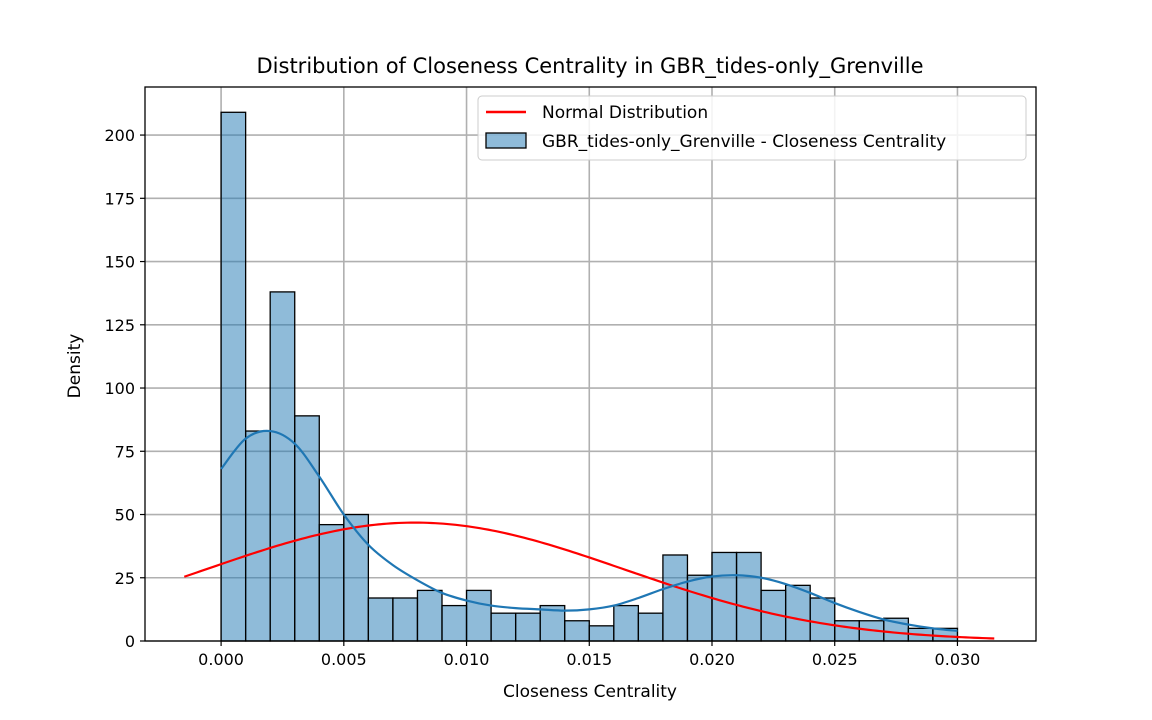  I want to click on y-tick-label: 150, so click(119, 262).